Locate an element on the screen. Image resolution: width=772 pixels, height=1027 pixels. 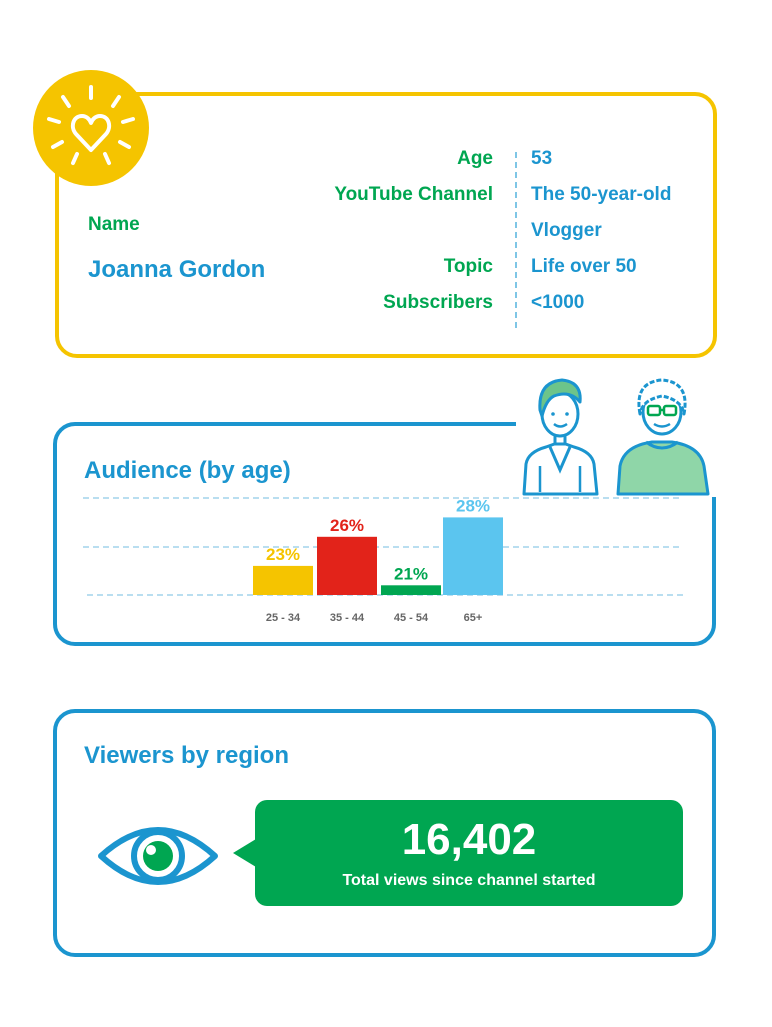
total-views-box is located at coordinates (469, 853).